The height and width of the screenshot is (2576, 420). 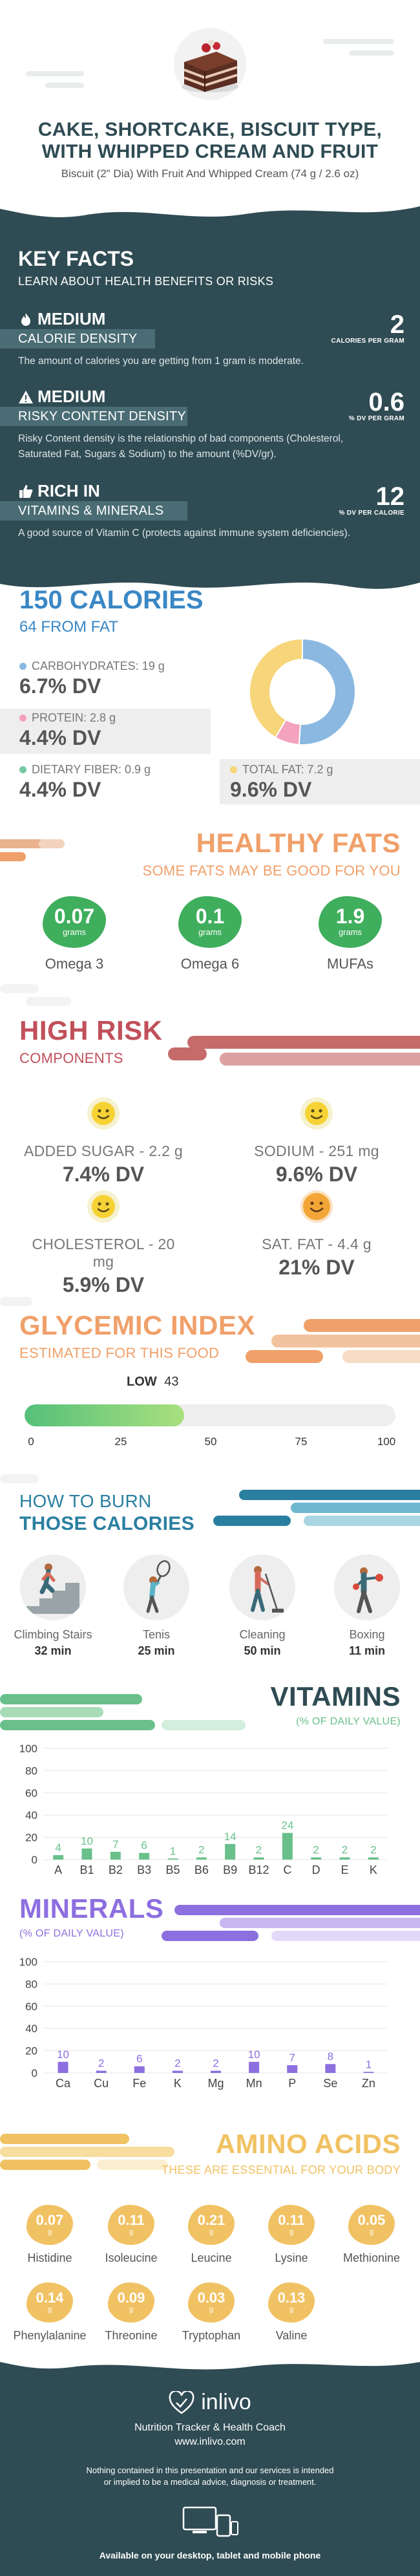 I want to click on amino-value: 0.03, so click(x=211, y=2298).